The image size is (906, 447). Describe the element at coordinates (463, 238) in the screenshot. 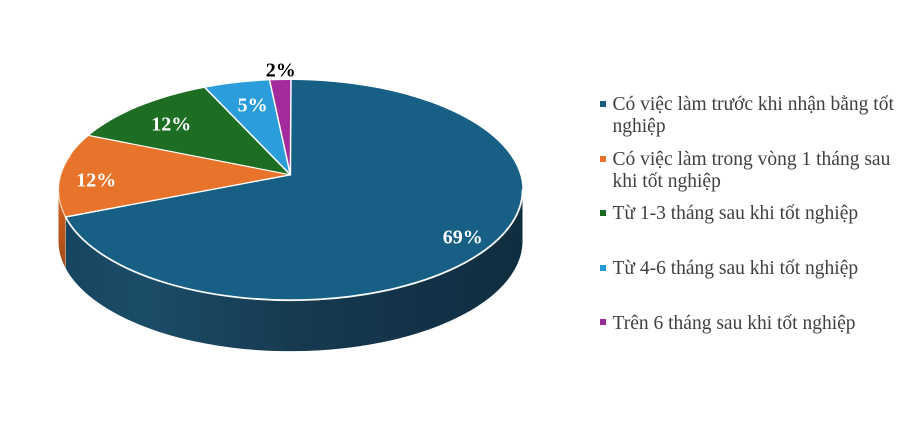

I see `svg-text: 69%` at that location.